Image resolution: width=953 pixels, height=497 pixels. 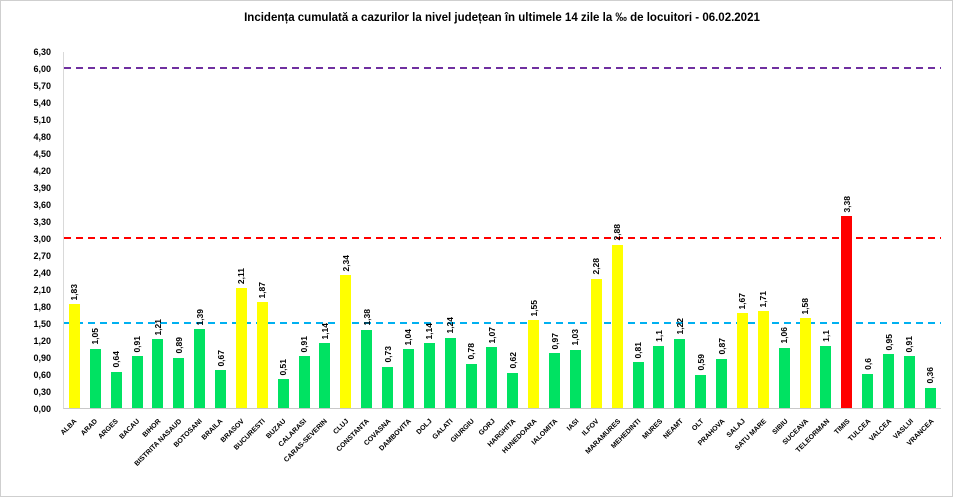 What do you see at coordinates (512, 230) in the screenshot?
I see `bar-column-harghita: 0,62` at bounding box center [512, 230].